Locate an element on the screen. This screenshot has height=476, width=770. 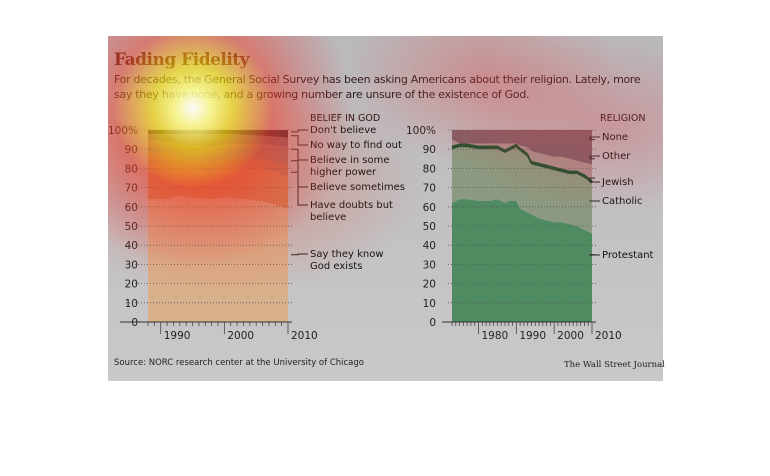
legend-label: Protestant is located at coordinates (628, 255).